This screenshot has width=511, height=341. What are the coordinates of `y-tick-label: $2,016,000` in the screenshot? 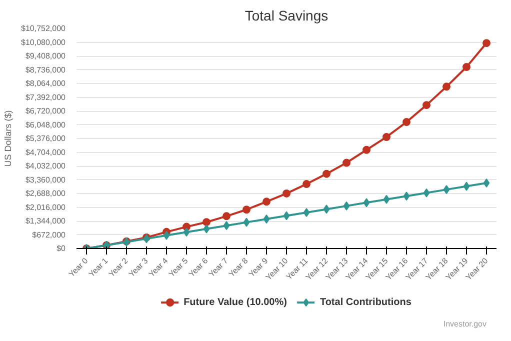 It's located at (45, 207).